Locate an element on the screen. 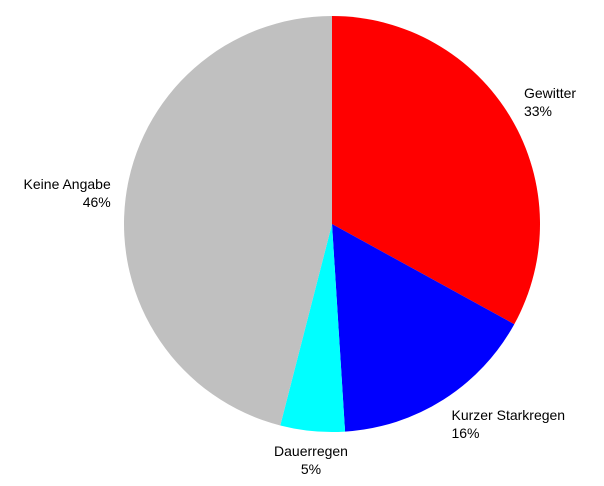 Image resolution: width=604 pixels, height=486 pixels. slice-label: Kurzer Starkregen 16% is located at coordinates (508, 424).